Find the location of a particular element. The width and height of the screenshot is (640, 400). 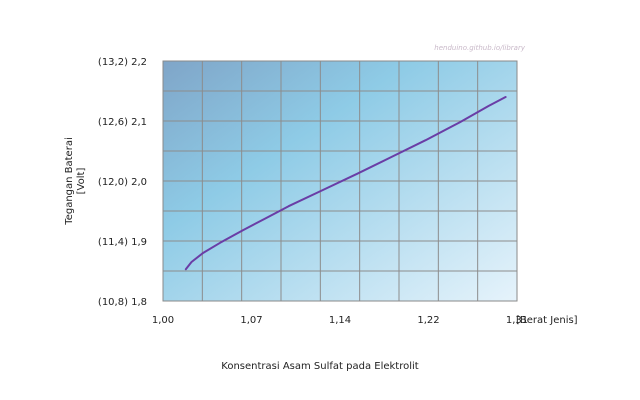

x-axis-ticks: 1,00 1,07 1,14 1,22 1,31 is located at coordinates (340, 320).